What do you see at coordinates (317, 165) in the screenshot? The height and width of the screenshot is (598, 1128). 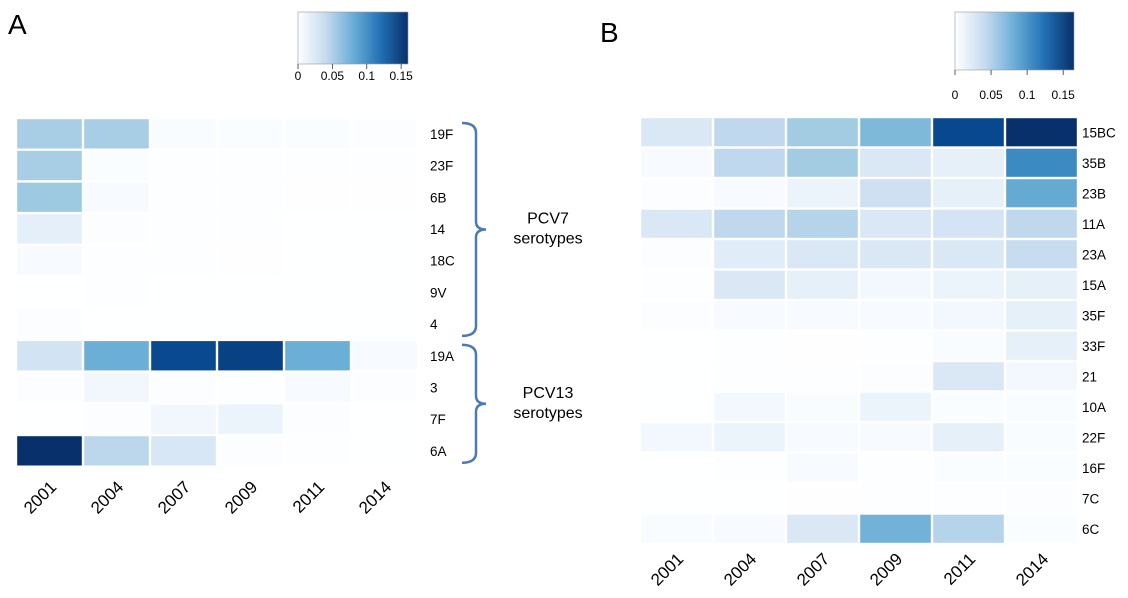 I see `panel-a-cell-23F-2011` at bounding box center [317, 165].